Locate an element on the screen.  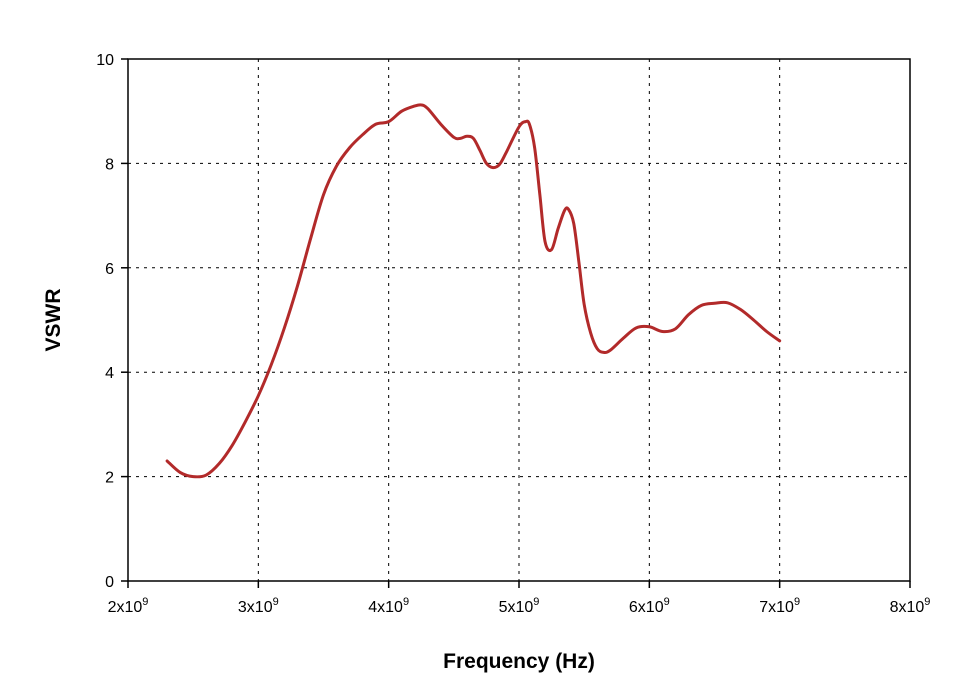
x-tick-label: 5x10⁹ is located at coordinates (519, 606).